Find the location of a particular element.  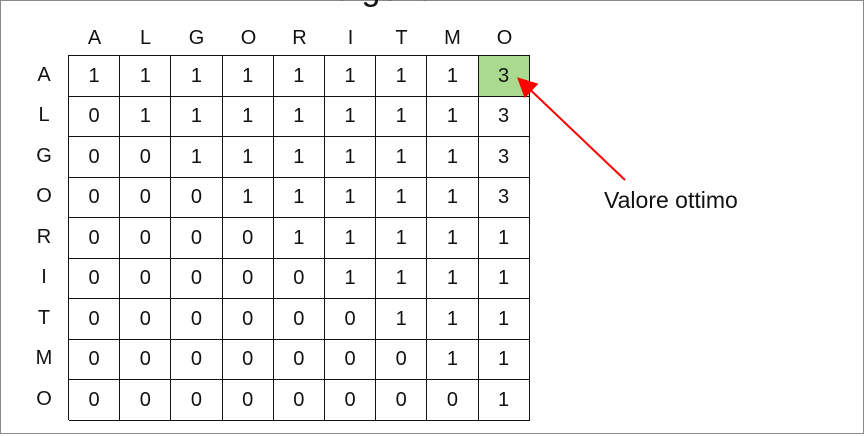

row-header: G is located at coordinates (44, 156).